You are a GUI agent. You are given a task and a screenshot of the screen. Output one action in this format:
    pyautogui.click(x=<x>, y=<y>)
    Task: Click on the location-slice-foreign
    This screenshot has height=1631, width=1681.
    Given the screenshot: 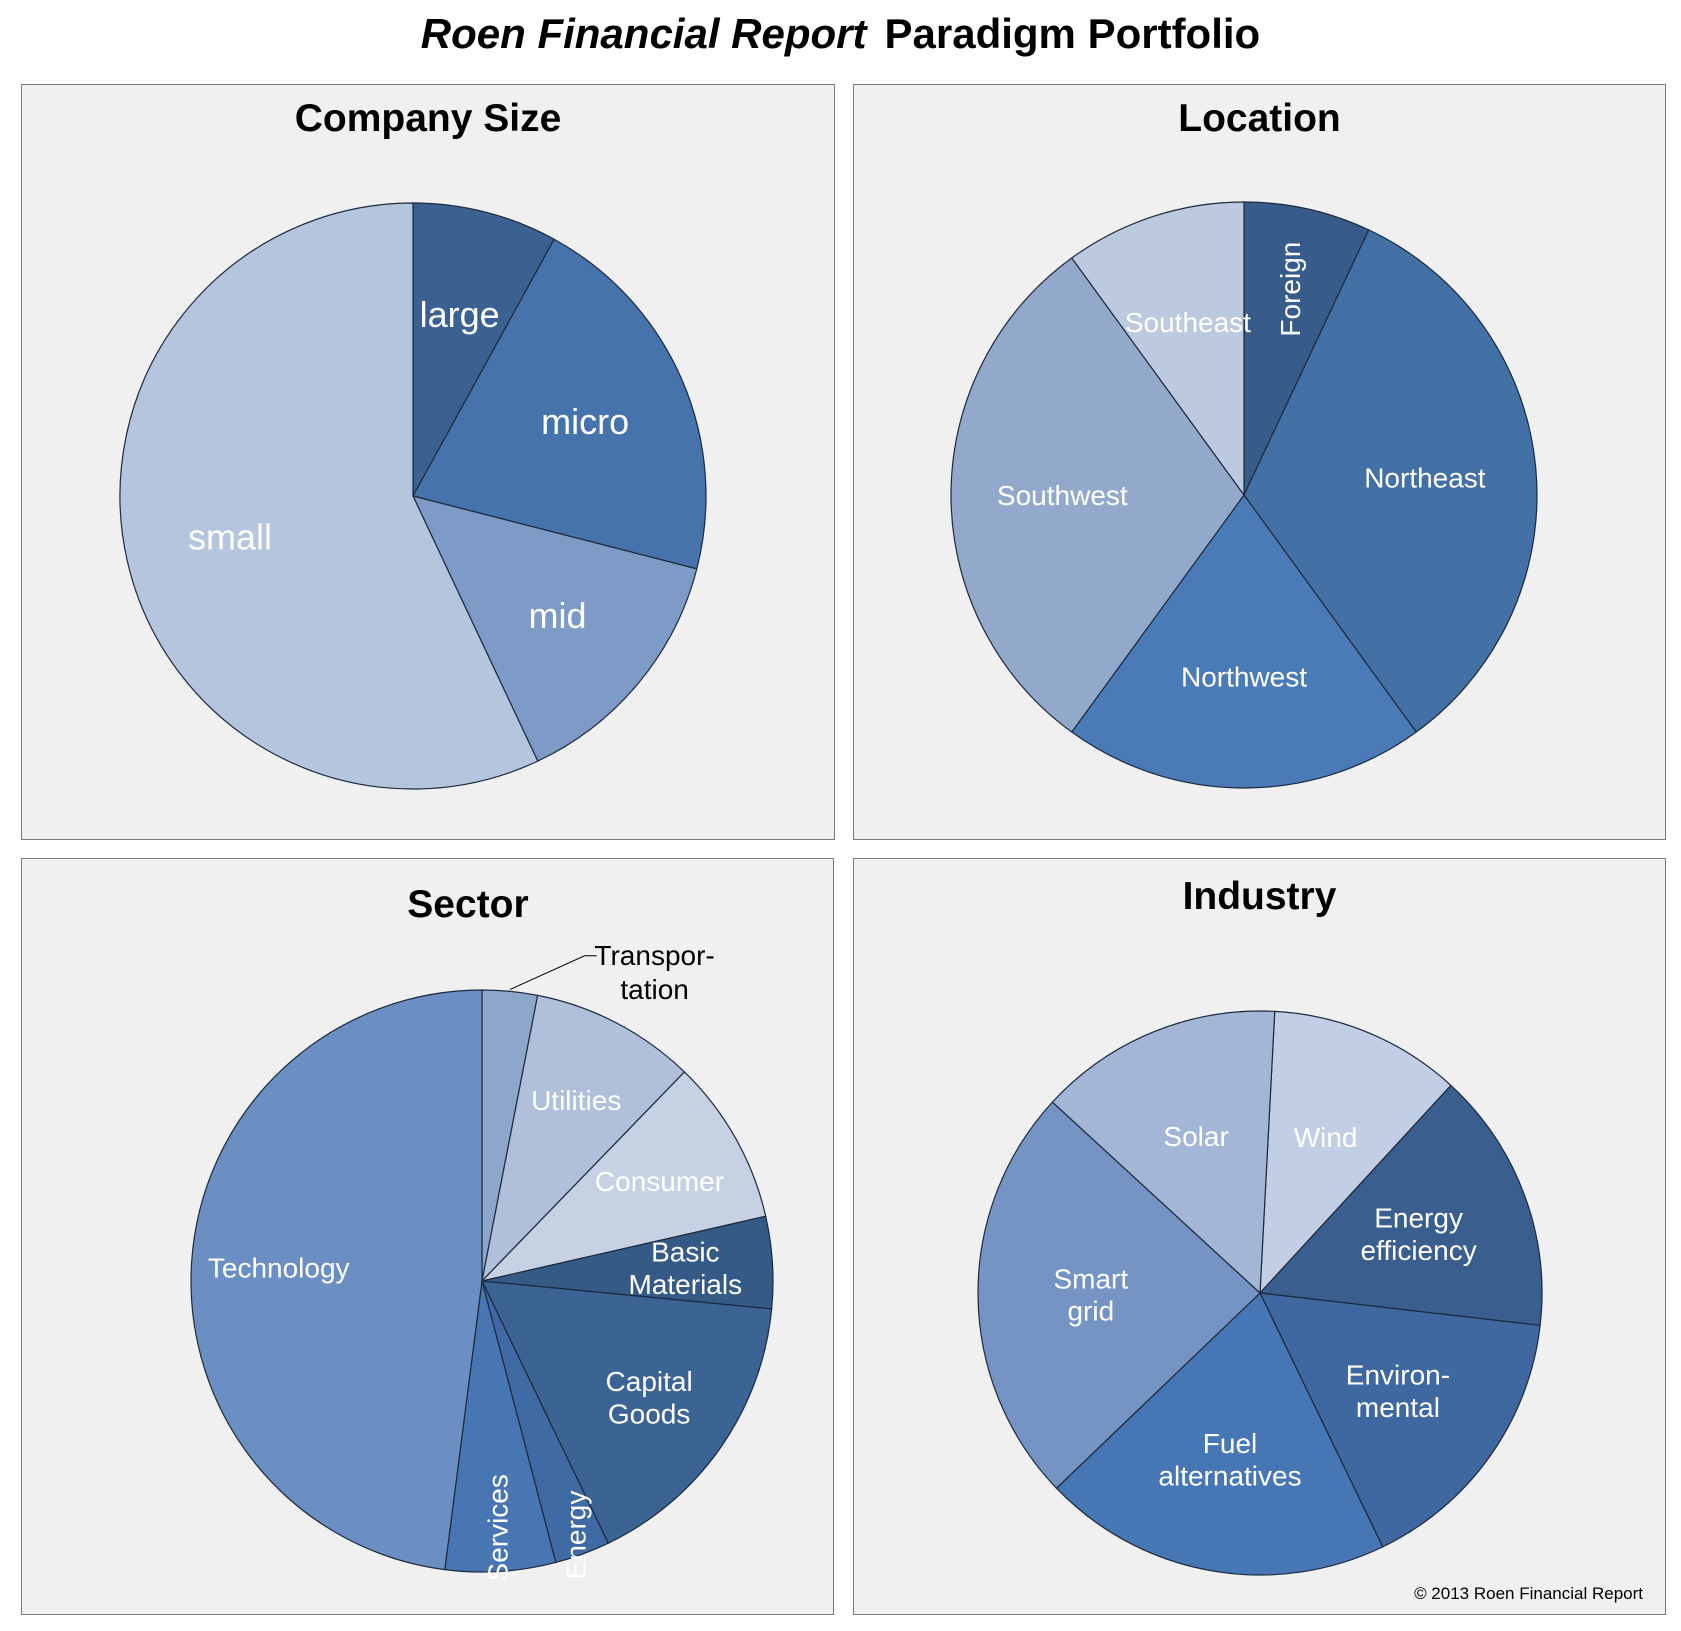 What is the action you would take?
    pyautogui.click(x=1306, y=348)
    